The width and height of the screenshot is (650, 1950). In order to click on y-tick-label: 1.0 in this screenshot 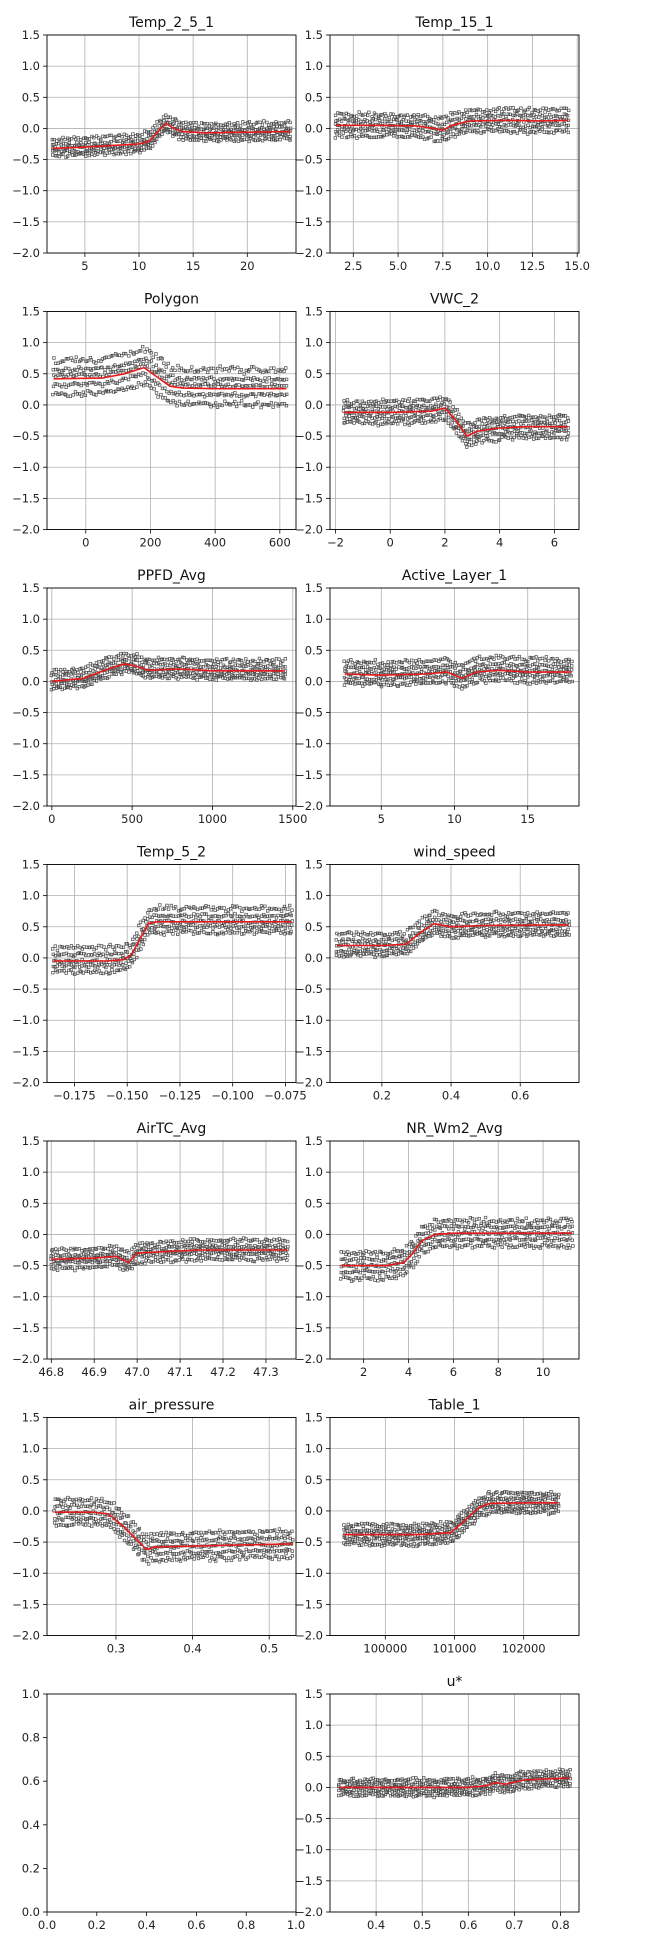, I will do `click(31, 896)`.